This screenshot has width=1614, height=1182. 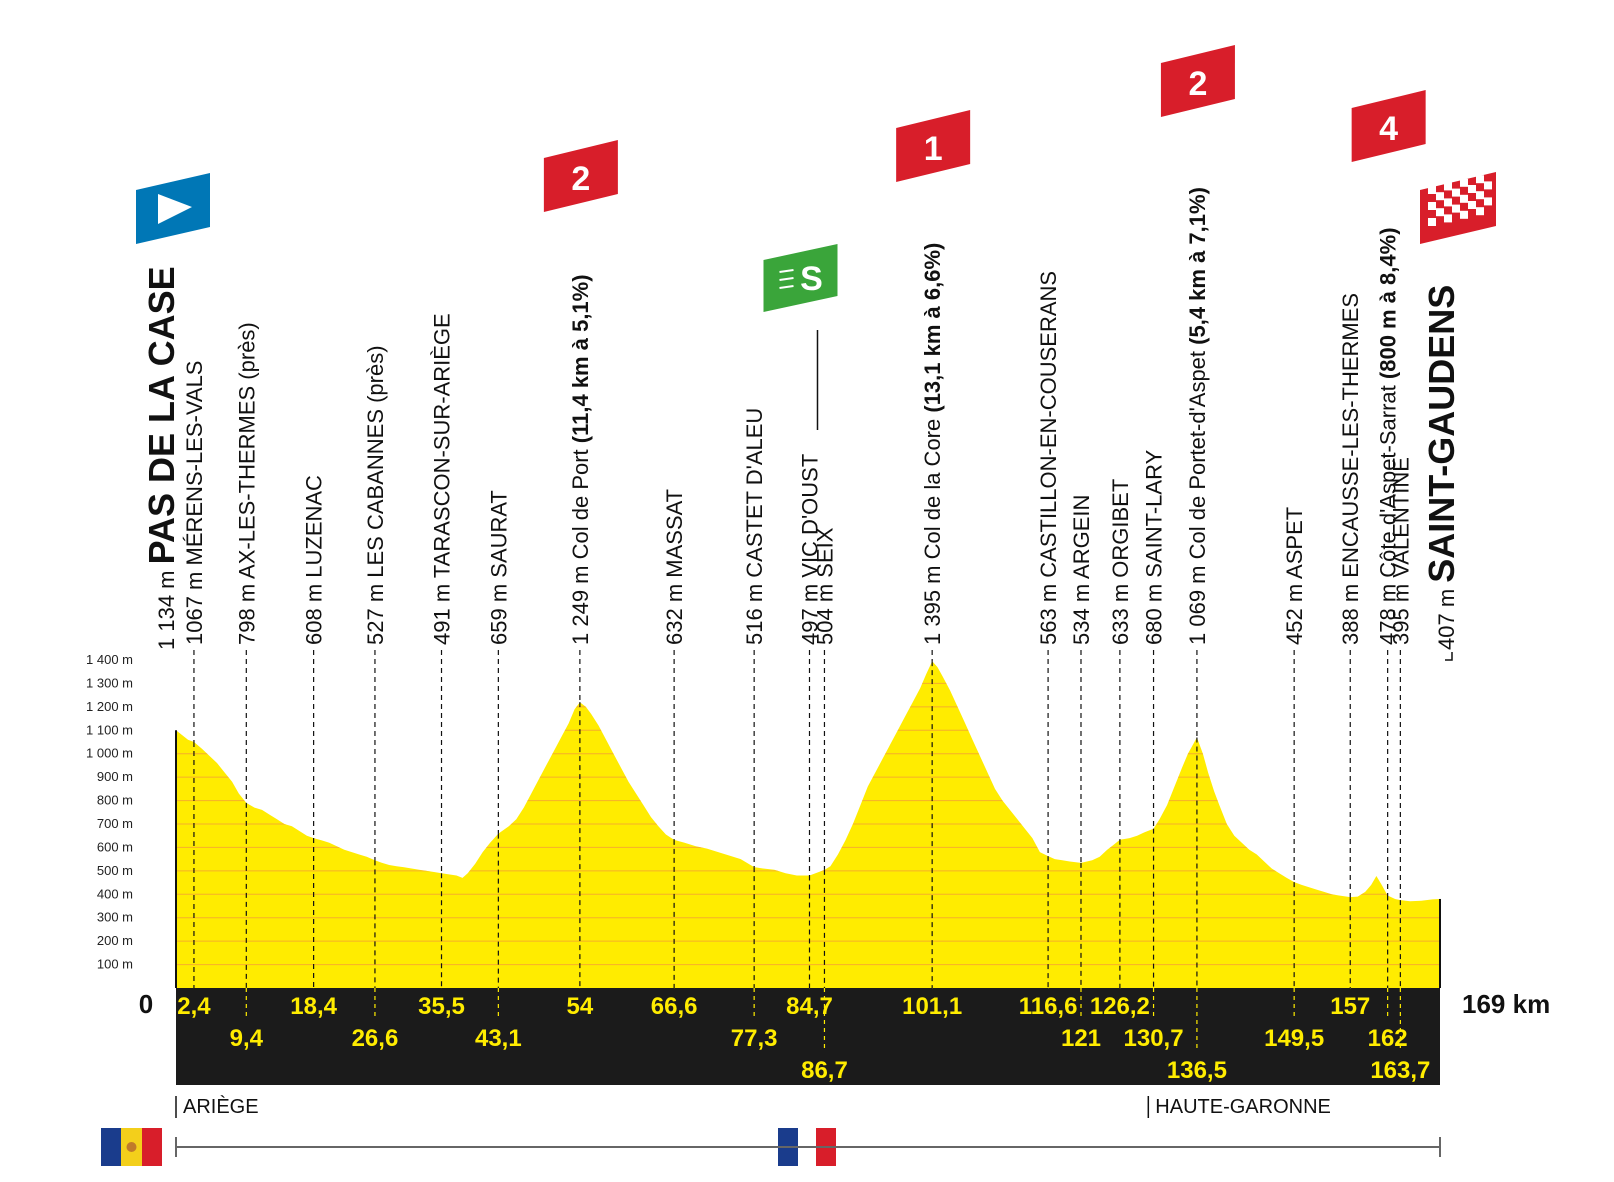 I want to click on sprint-marker-icon: S, so click(x=800, y=278).